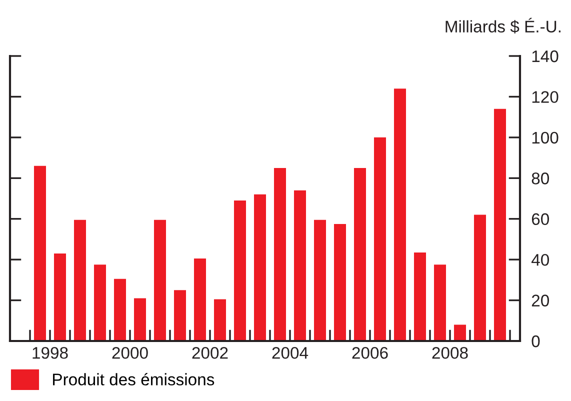 This screenshot has width=571, height=401. I want to click on legend-label: Produit des émissions, so click(133, 379).